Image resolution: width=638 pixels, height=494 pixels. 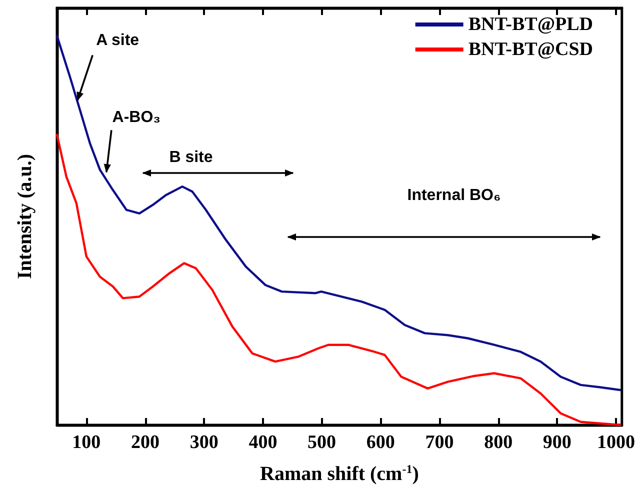 What do you see at coordinates (25, 217) in the screenshot?
I see `y-axis-title: Intensity (a.u.)` at bounding box center [25, 217].